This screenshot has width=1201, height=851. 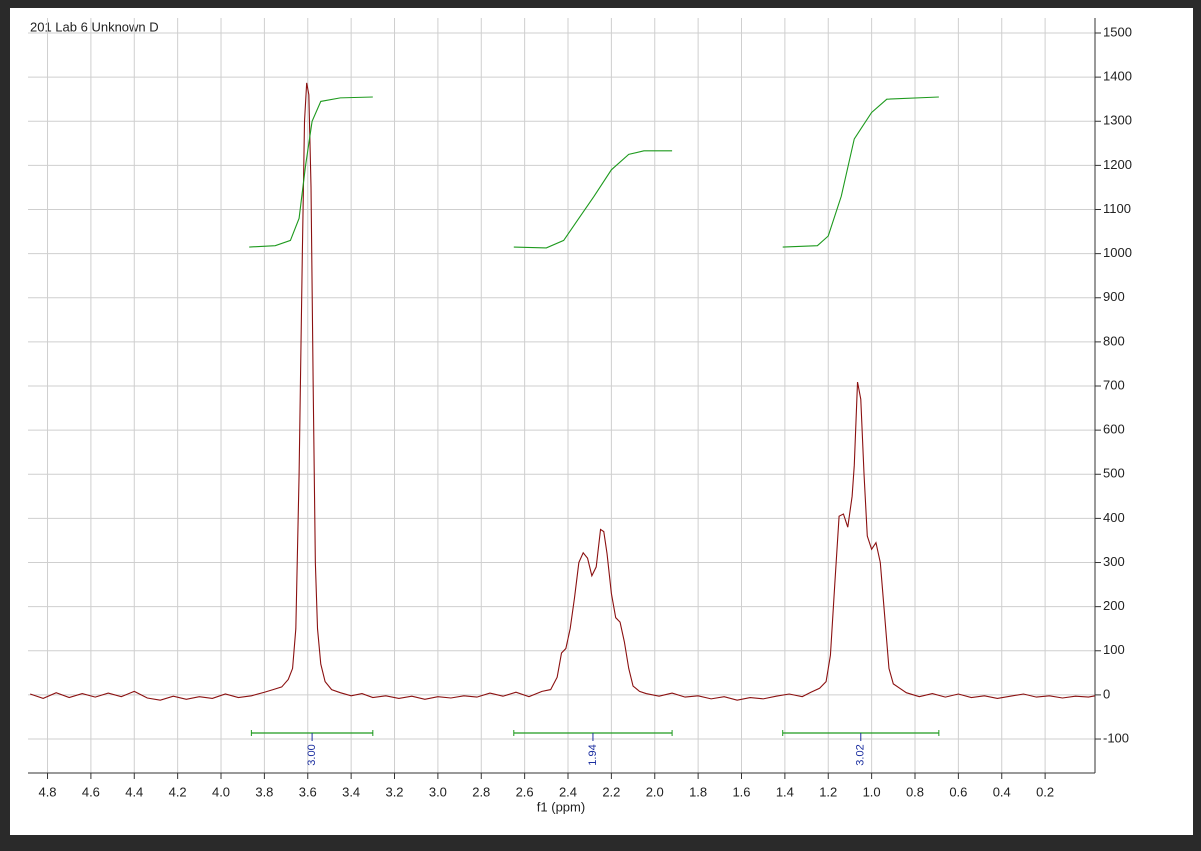 What do you see at coordinates (1114, 296) in the screenshot?
I see `y-tick-label: 900` at bounding box center [1114, 296].